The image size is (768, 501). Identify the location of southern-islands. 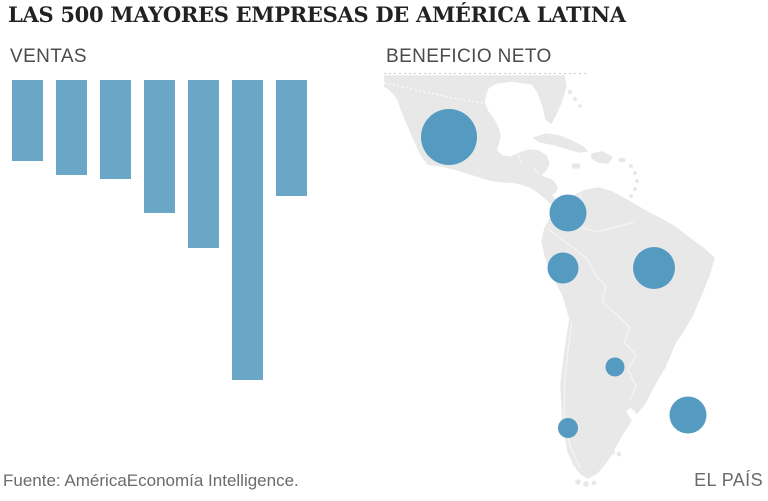
(598, 468).